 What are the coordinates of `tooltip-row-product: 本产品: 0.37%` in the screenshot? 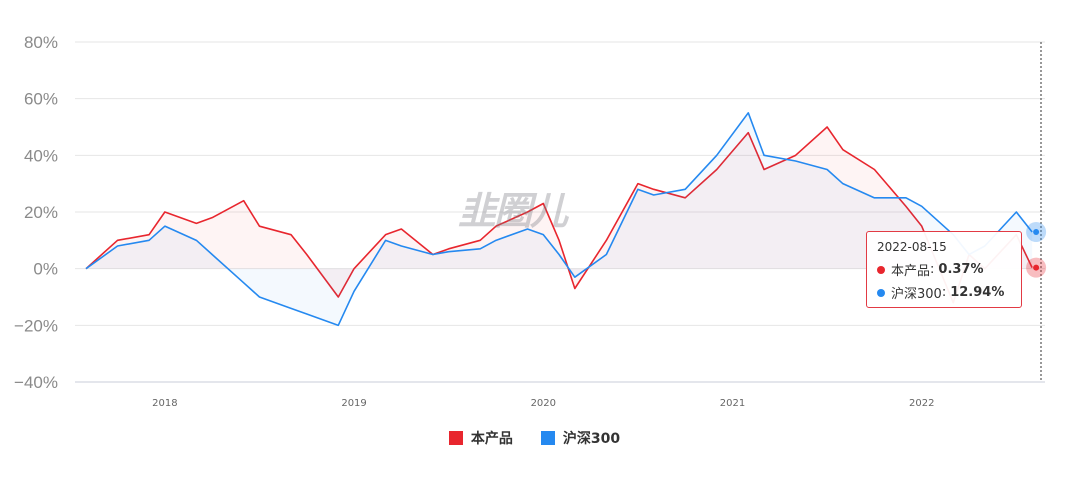 It's located at (944, 269).